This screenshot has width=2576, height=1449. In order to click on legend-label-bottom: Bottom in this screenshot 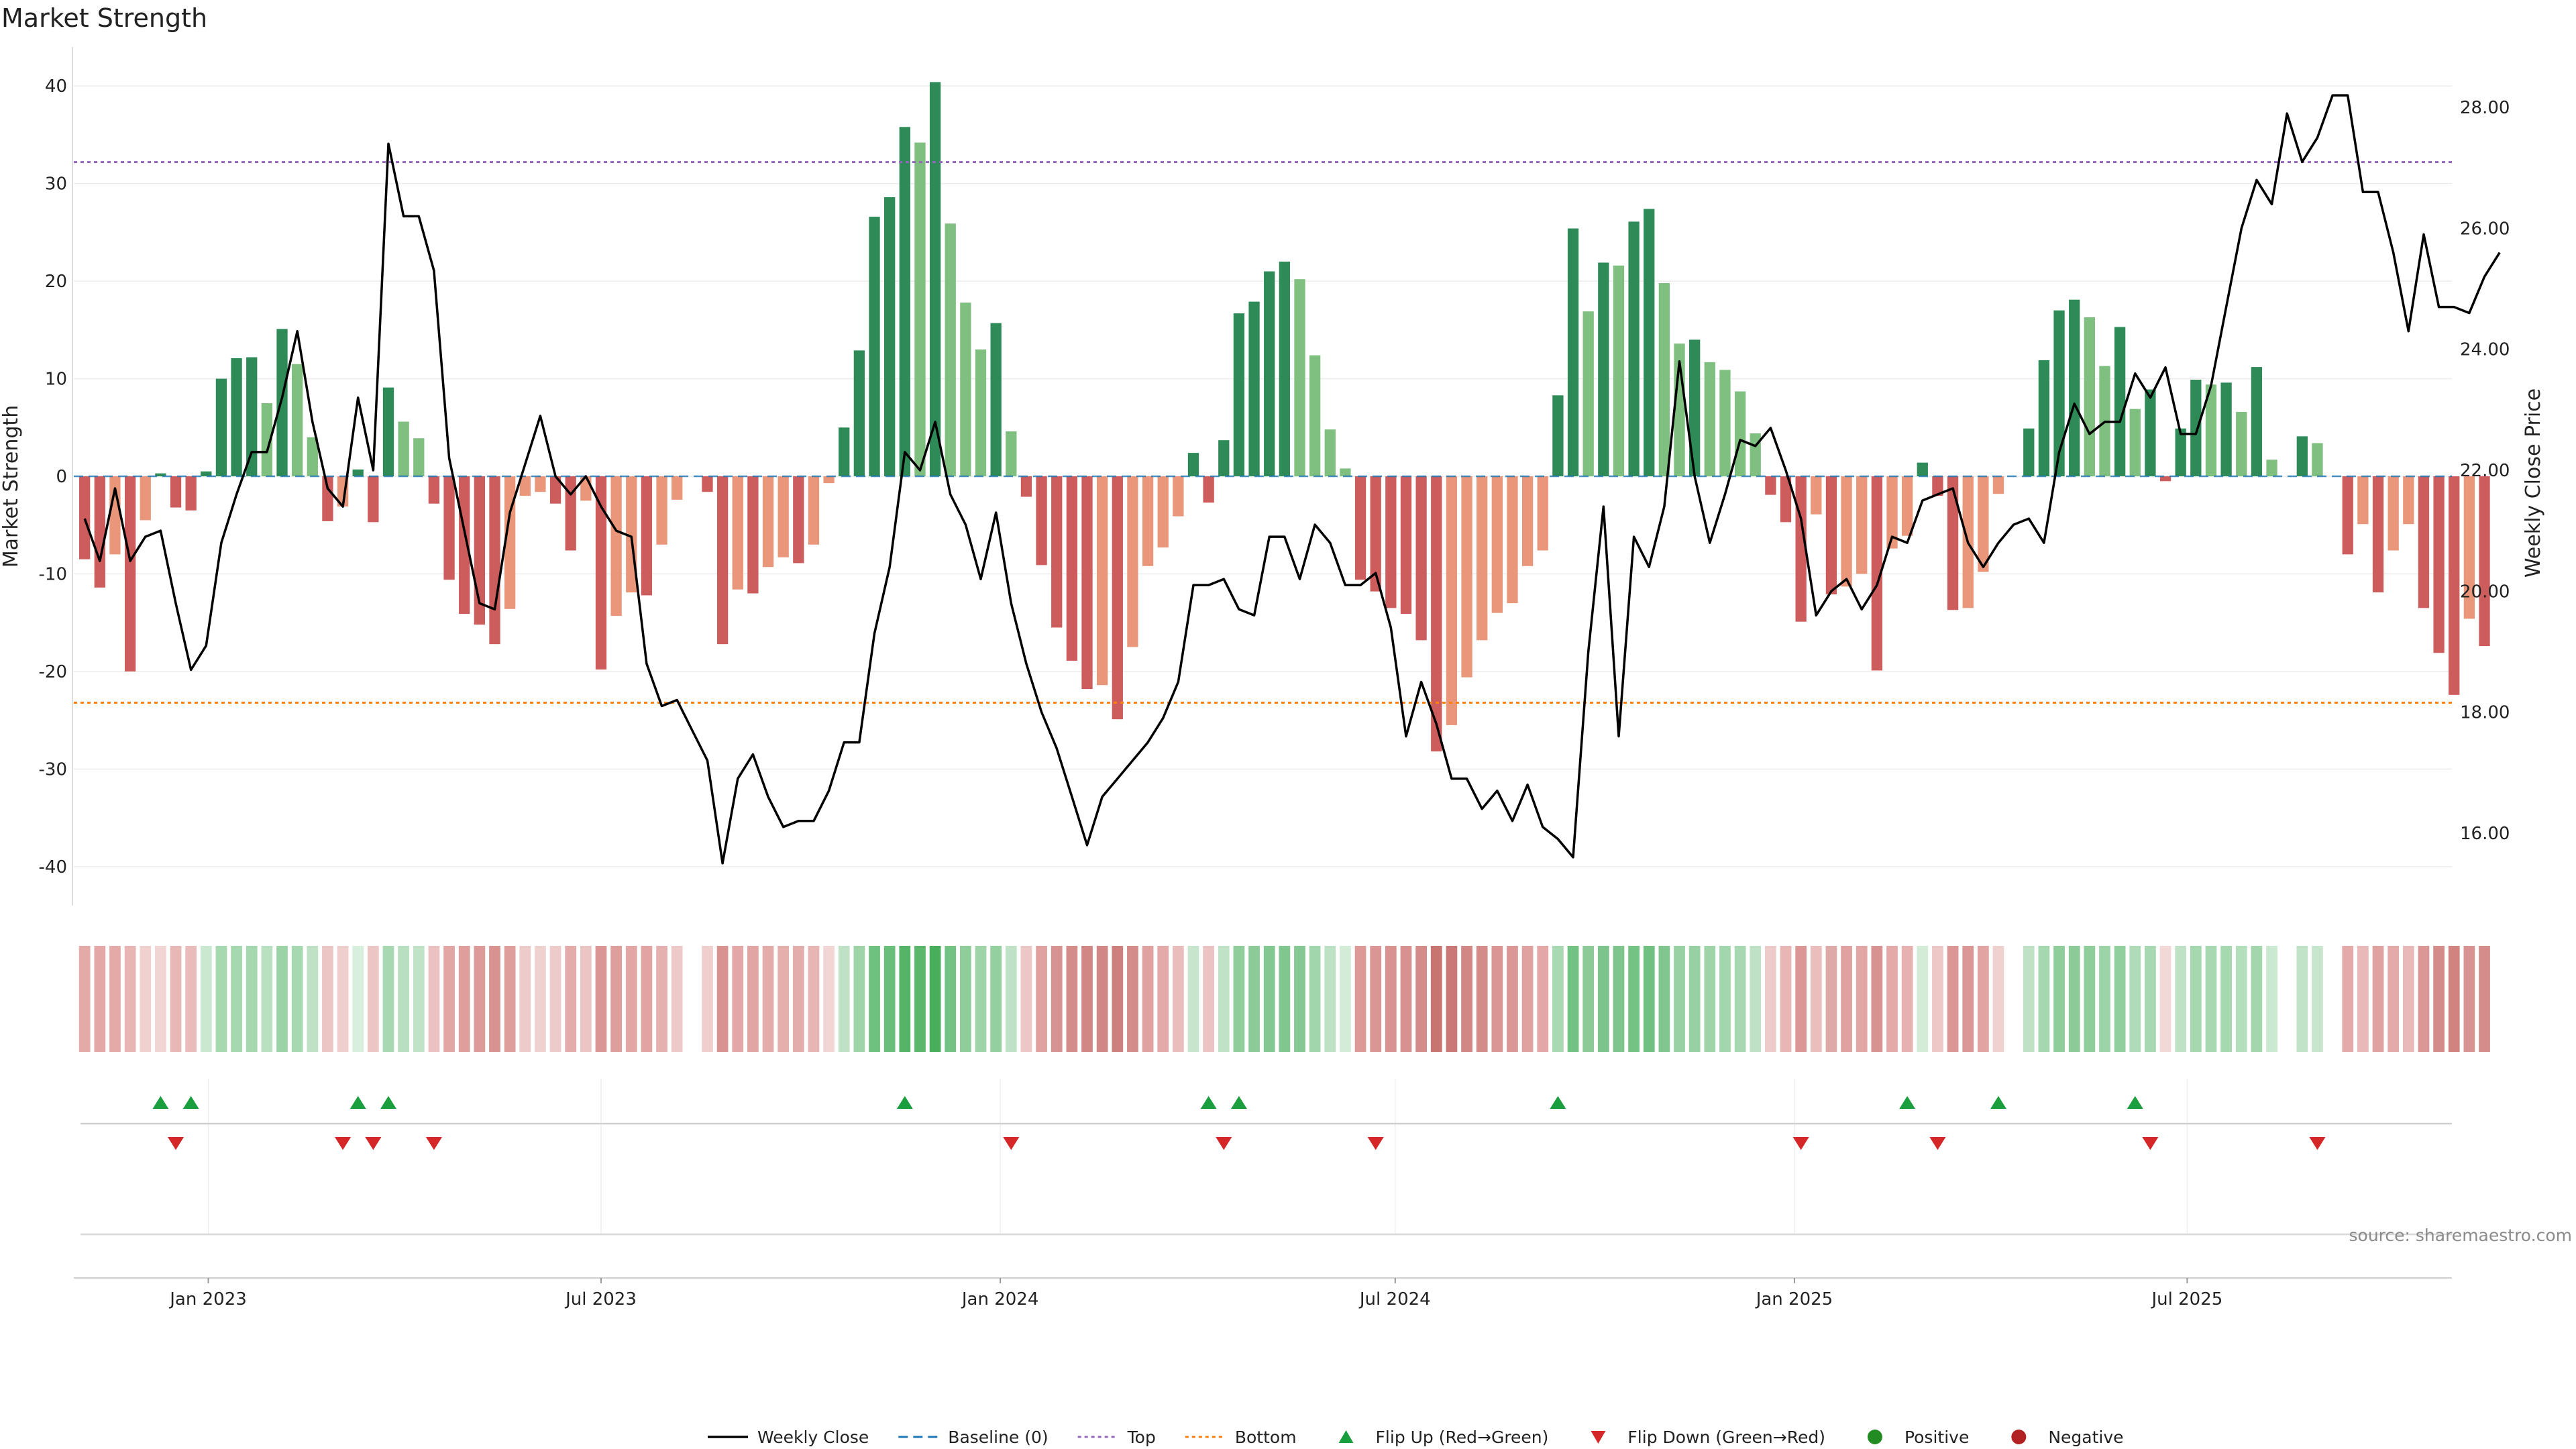, I will do `click(1266, 1437)`.